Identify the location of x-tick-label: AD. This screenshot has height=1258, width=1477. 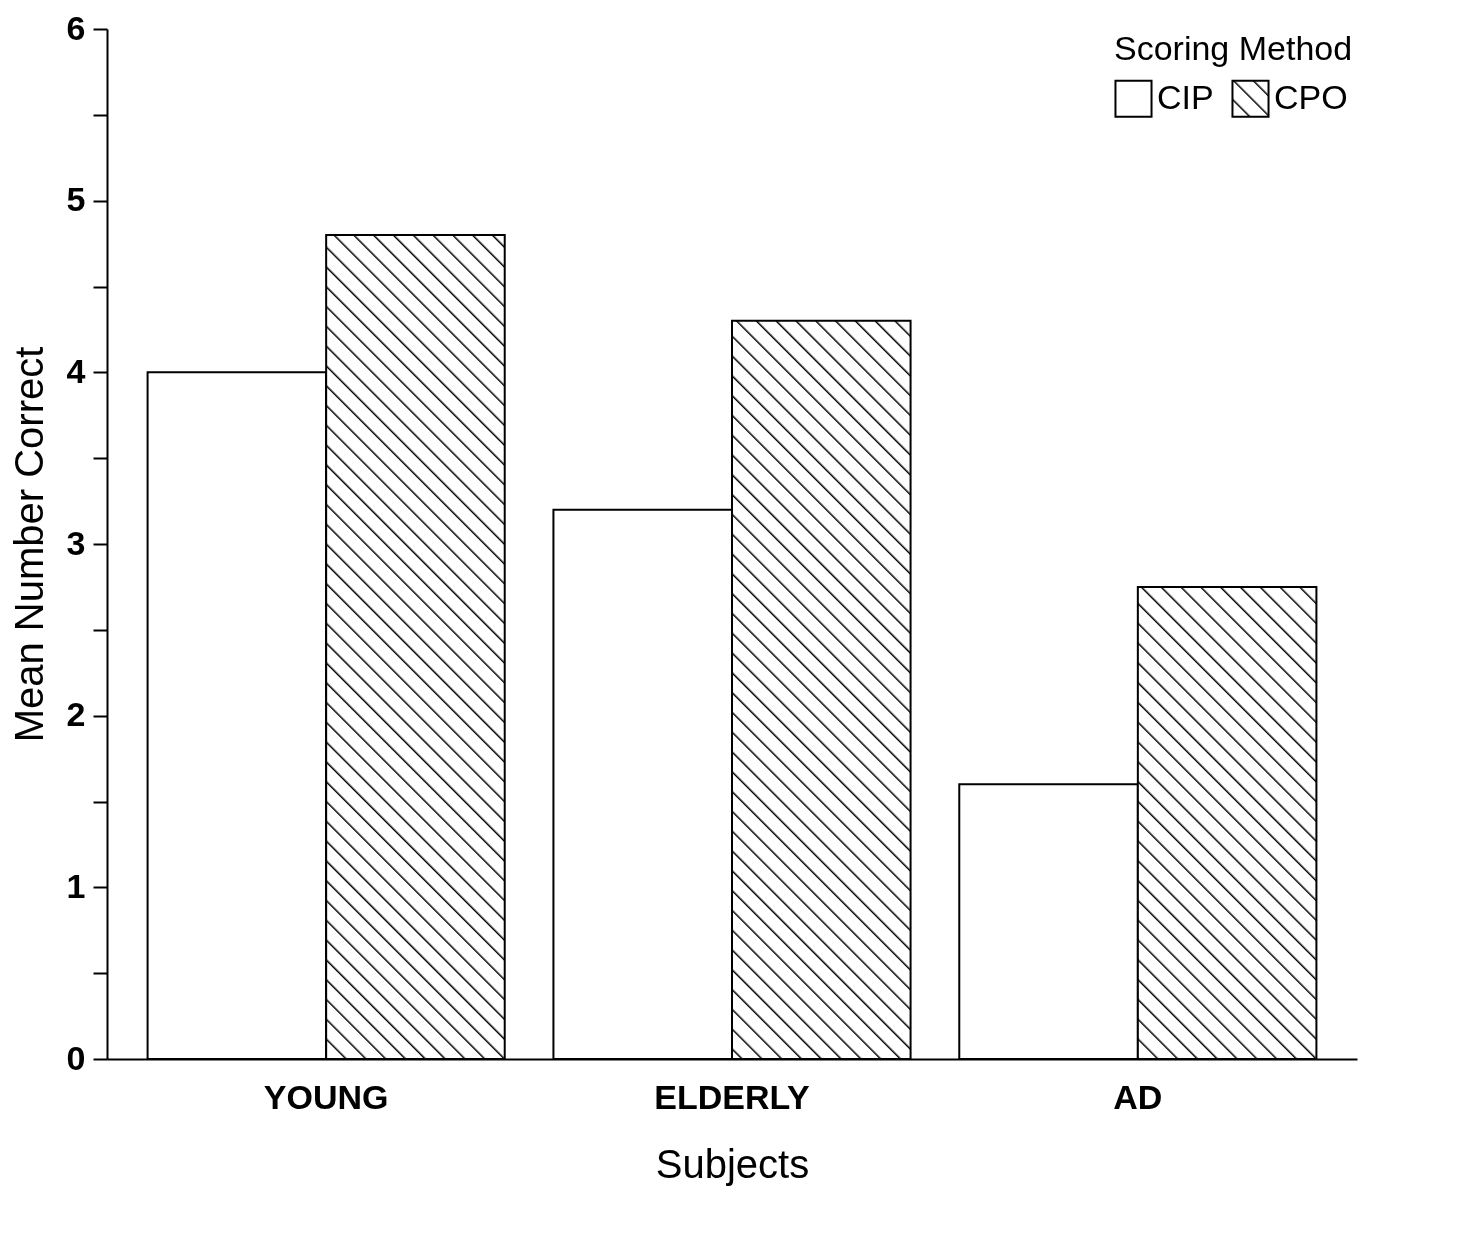
(1138, 1096).